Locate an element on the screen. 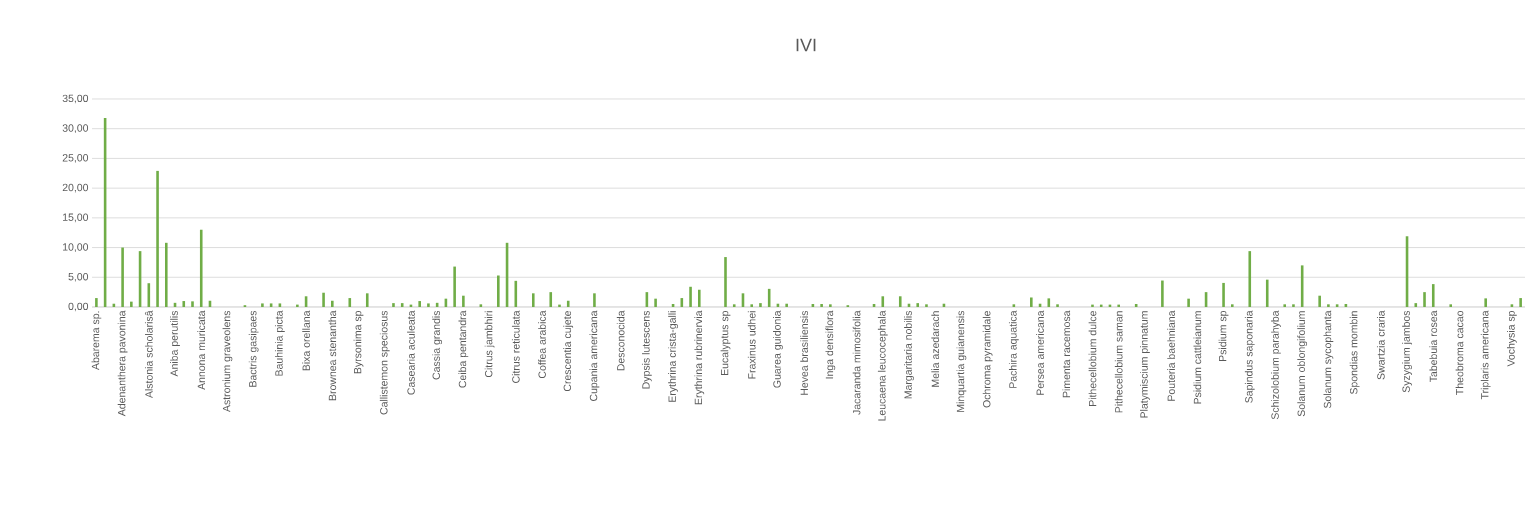 The image size is (1526, 532). x-tick-label: Dypsis lutescens is located at coordinates (646, 349).